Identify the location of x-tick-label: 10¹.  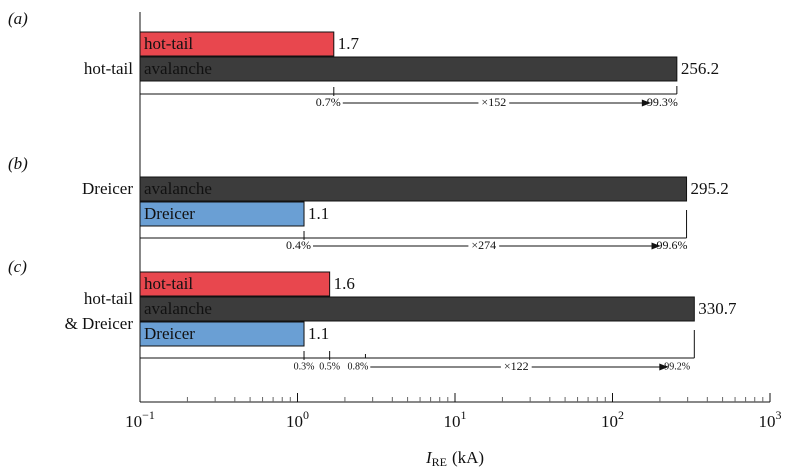
(455, 419).